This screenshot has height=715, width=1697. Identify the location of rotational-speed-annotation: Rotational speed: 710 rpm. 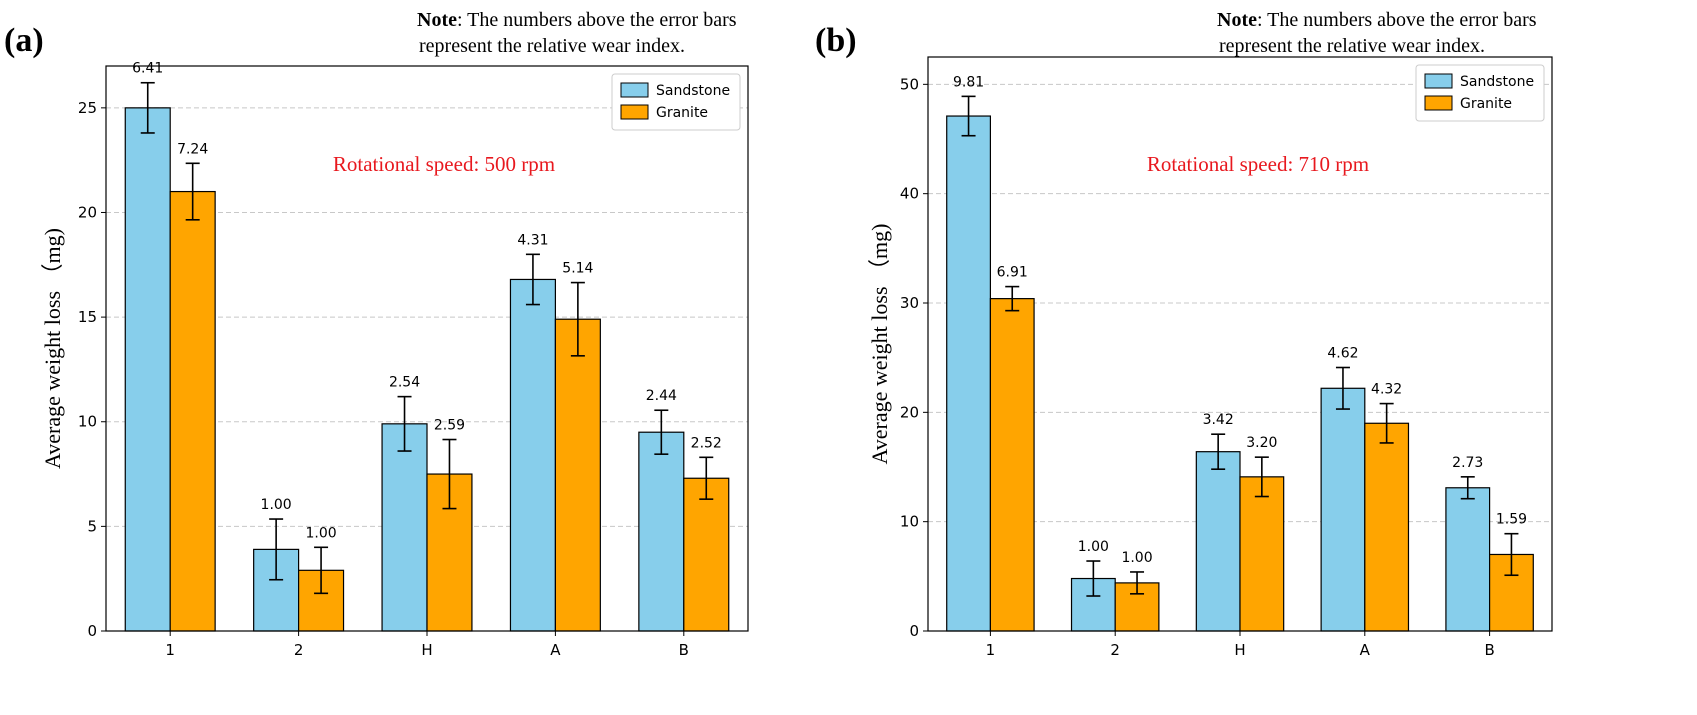
(1258, 164).